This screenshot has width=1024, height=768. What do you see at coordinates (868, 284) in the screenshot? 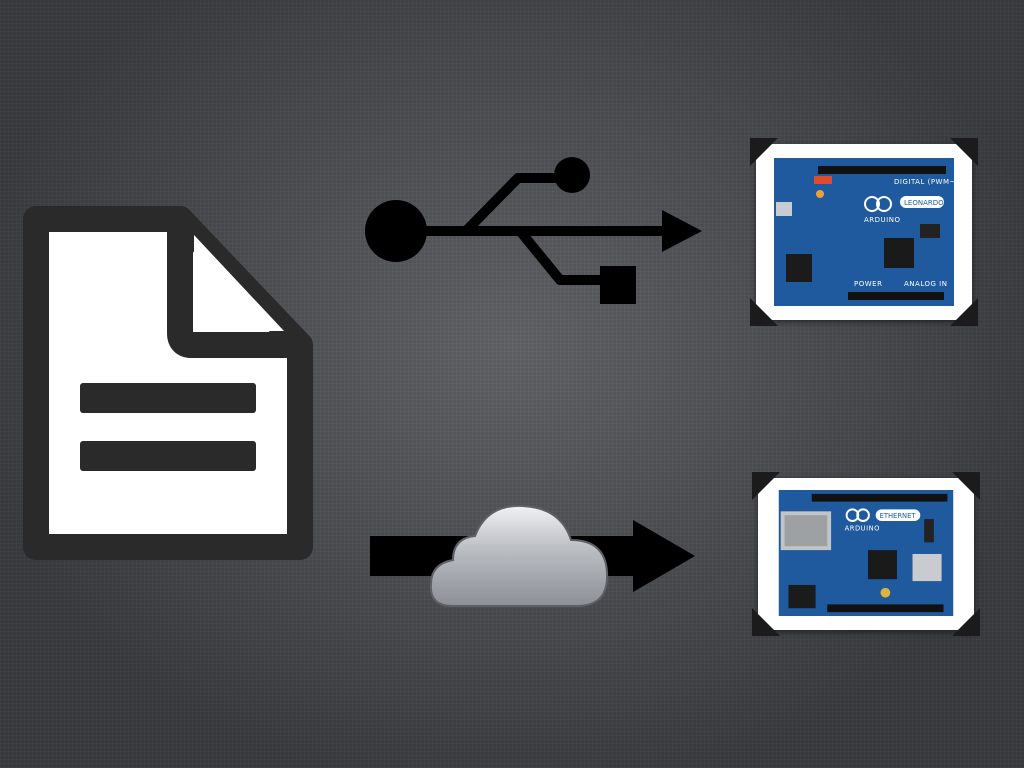
I see `svg-text: POWER` at bounding box center [868, 284].